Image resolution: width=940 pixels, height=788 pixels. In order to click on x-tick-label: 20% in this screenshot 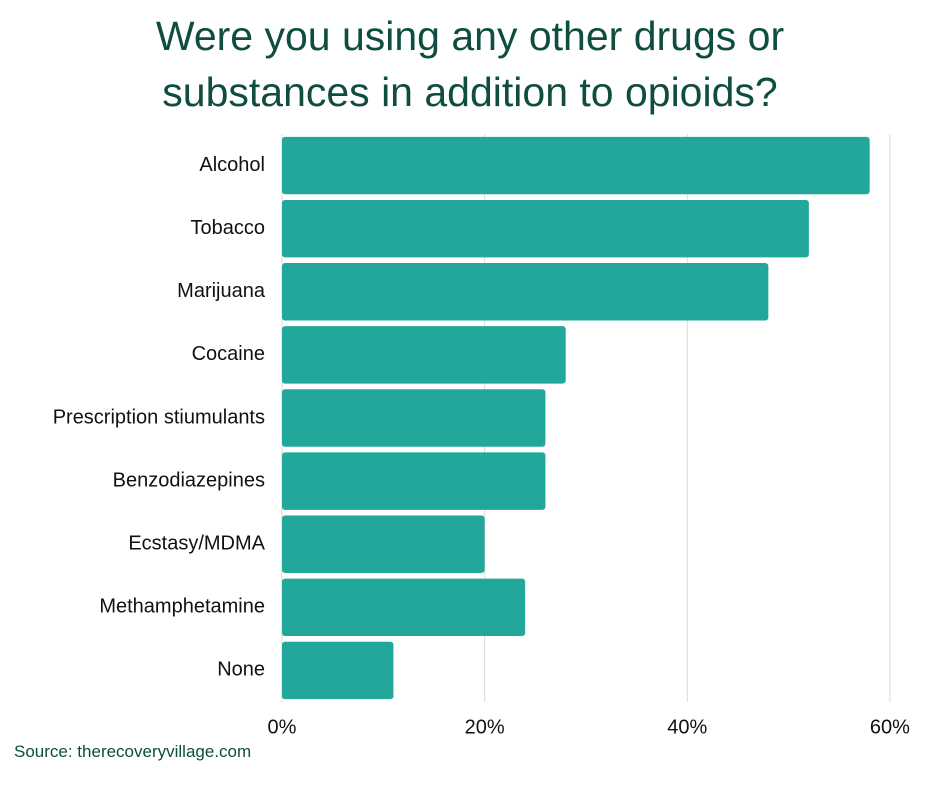, I will do `click(485, 727)`.